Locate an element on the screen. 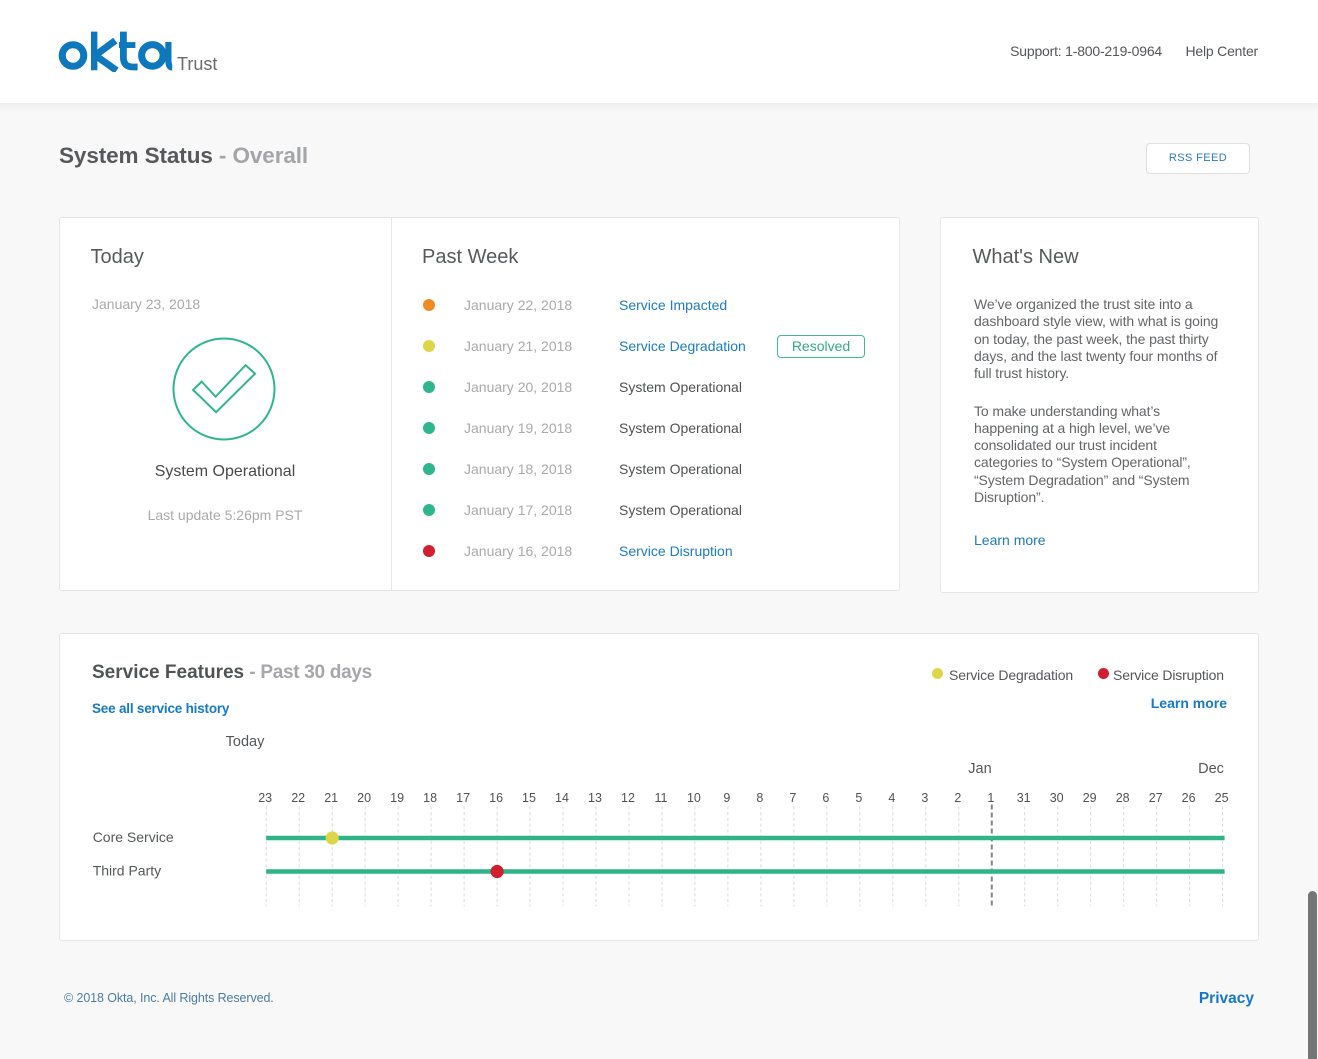 The width and height of the screenshot is (1318, 1059). svg-text: 13 is located at coordinates (595, 798).